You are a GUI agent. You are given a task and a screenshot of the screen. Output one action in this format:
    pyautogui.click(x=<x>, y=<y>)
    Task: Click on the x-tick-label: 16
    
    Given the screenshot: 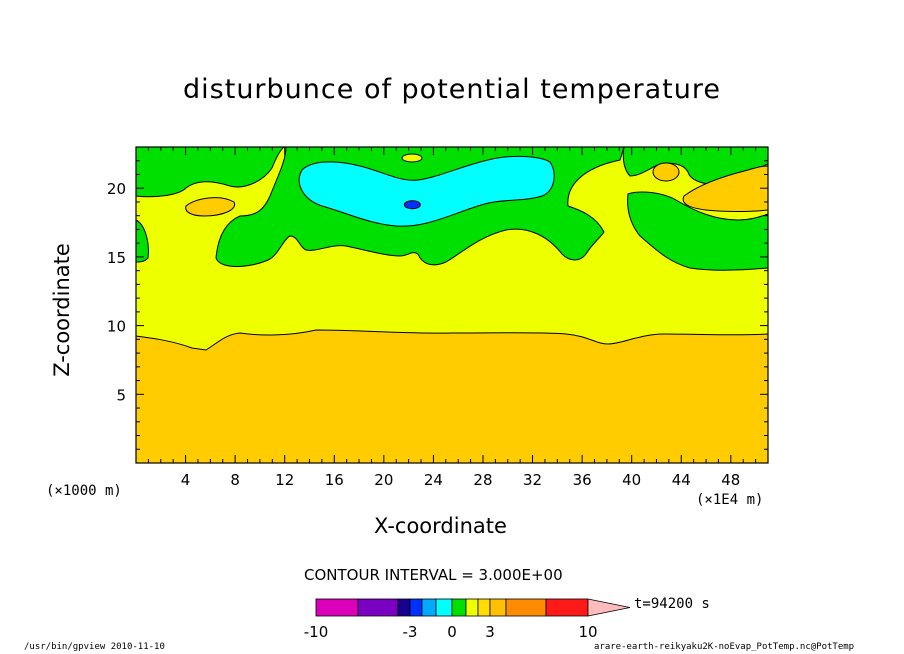 What is the action you would take?
    pyautogui.click(x=334, y=480)
    